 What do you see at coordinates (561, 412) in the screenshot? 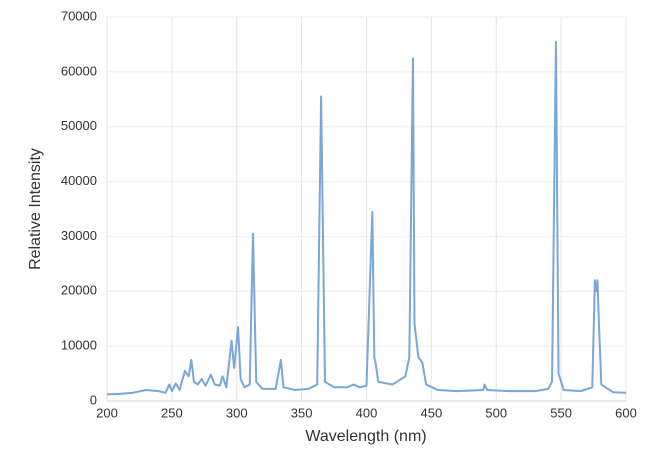
I see `x-tick-label: 550` at bounding box center [561, 412].